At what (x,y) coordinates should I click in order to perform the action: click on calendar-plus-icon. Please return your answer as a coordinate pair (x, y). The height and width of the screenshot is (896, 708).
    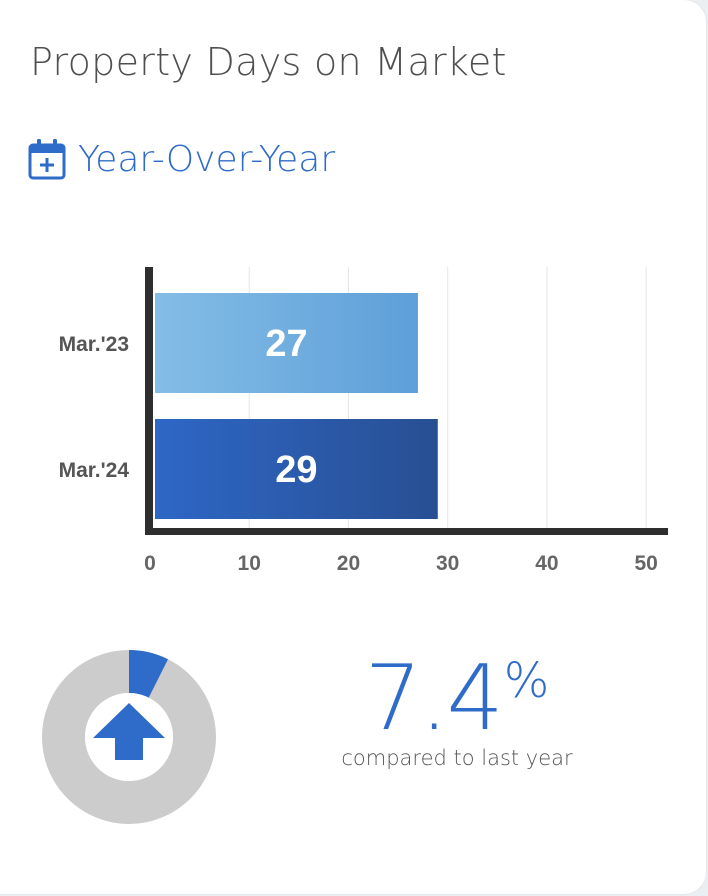
    Looking at the image, I should click on (47, 159).